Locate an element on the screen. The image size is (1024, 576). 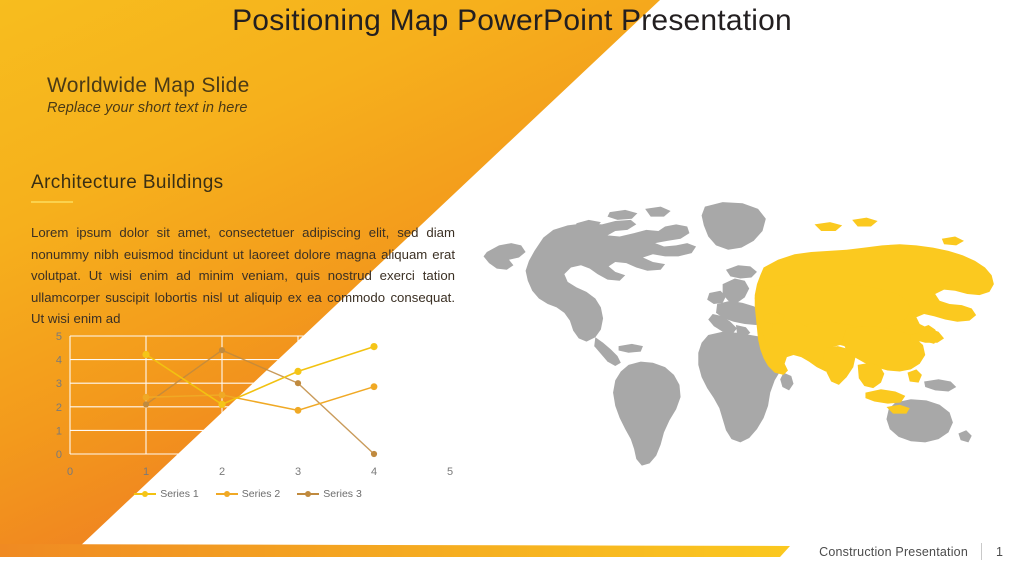
turkey is located at coordinates (774, 317).